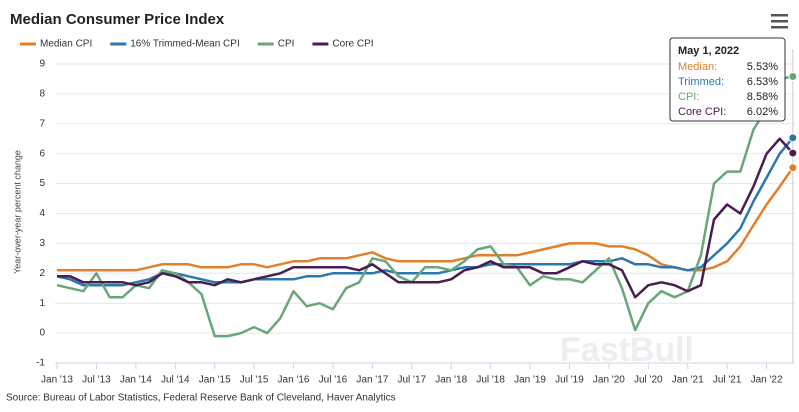  I want to click on tooltip-label: CPI:, so click(688, 97).